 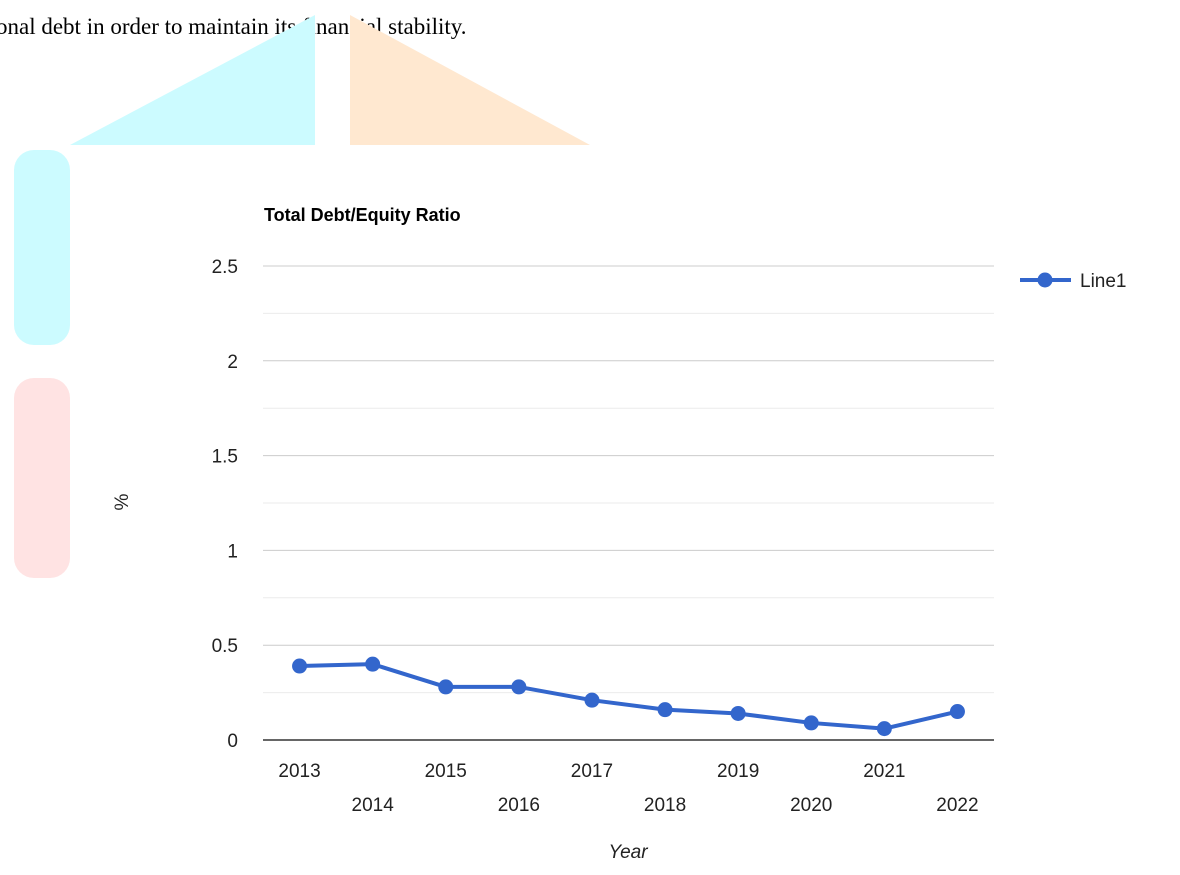 What do you see at coordinates (122, 501) in the screenshot?
I see `y-axis-title: %` at bounding box center [122, 501].